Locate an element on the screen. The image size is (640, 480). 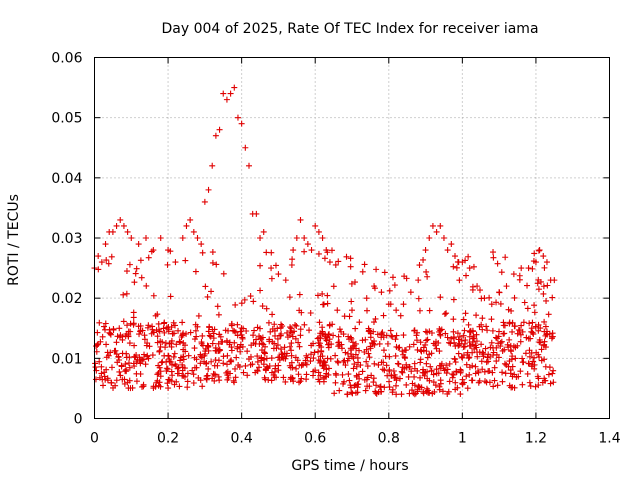
y-tick-labels: 0 0.01 0.02 0.03 0.04 0.05 0.06 is located at coordinates (66, 239).